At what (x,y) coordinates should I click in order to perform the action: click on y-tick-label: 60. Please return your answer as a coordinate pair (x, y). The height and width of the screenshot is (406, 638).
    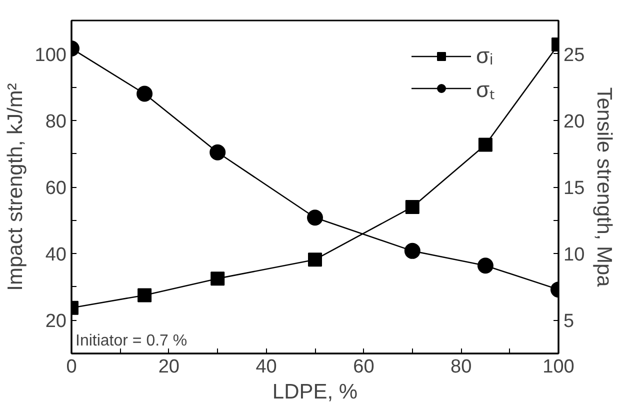
    Looking at the image, I should click on (56, 188).